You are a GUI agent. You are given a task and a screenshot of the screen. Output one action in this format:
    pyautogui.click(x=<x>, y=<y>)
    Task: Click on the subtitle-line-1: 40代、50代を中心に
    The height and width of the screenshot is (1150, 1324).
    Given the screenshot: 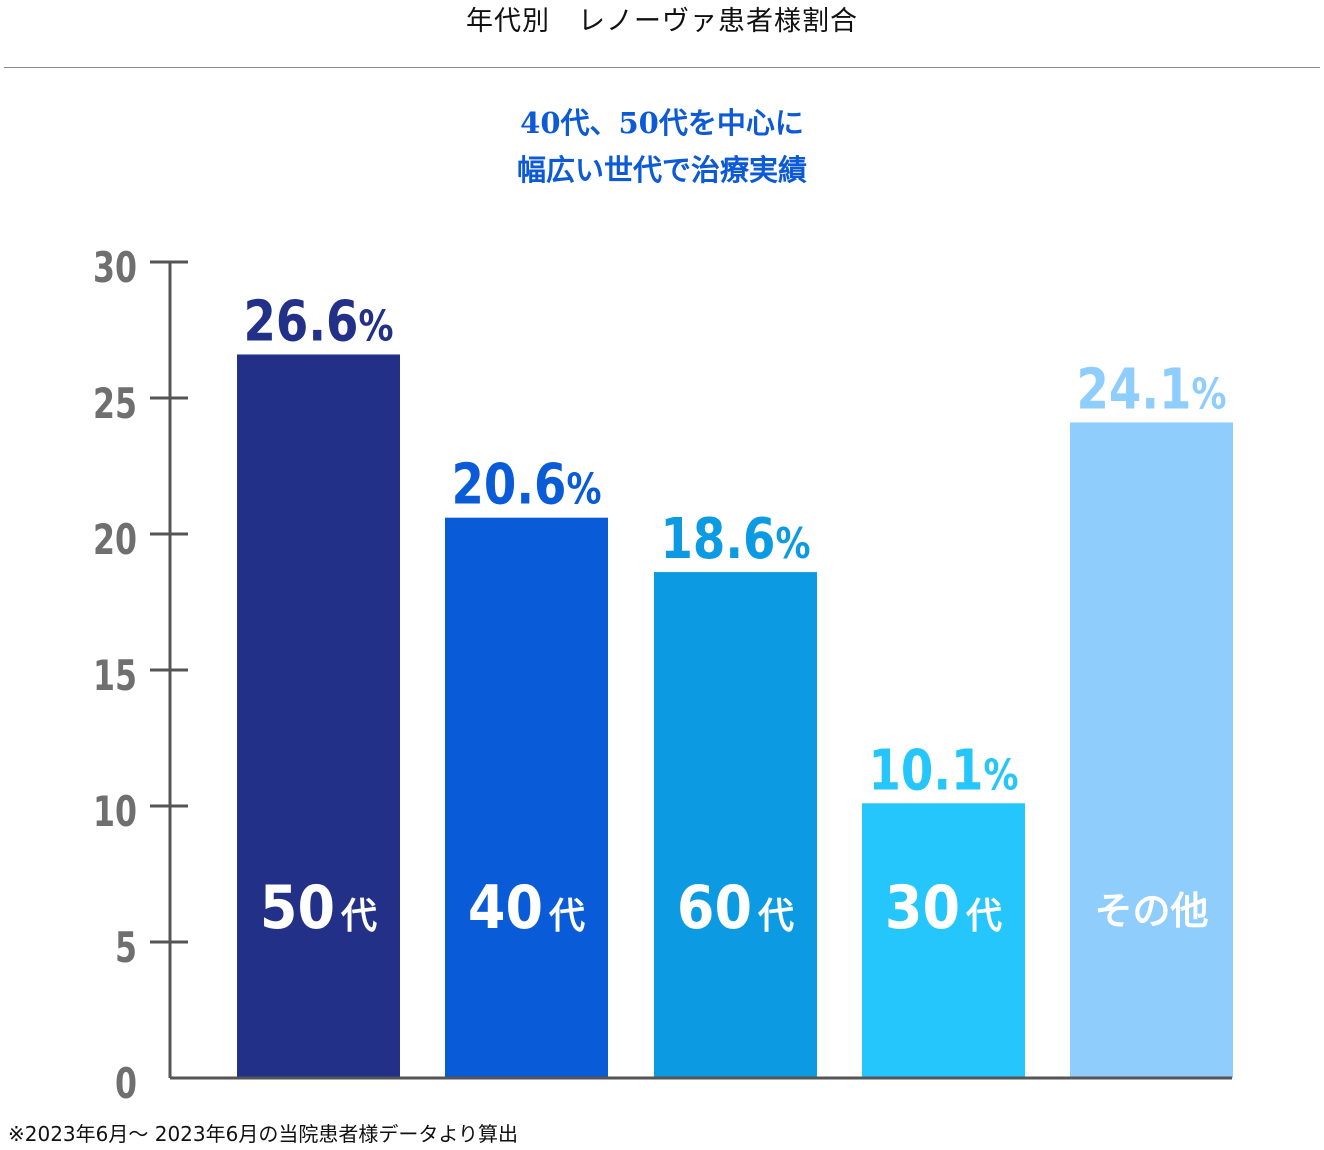 What is the action you would take?
    pyautogui.click(x=662, y=123)
    